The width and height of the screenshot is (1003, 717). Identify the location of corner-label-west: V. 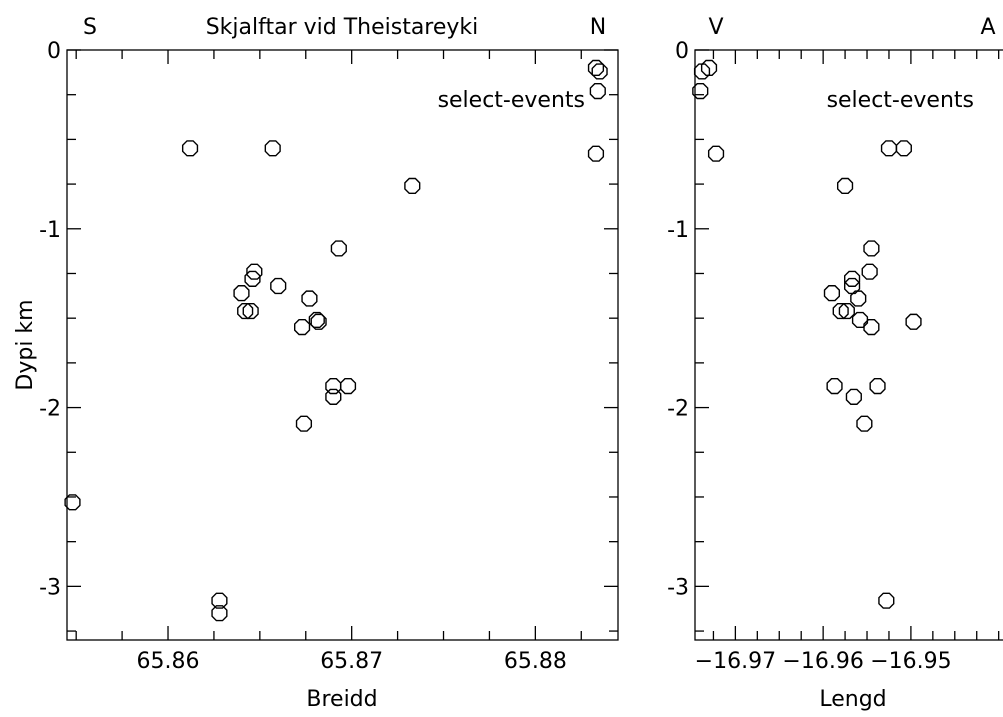
(715, 27).